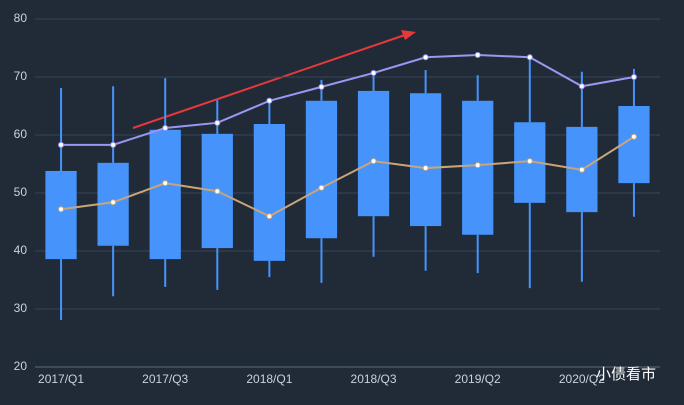 The height and width of the screenshot is (405, 684). I want to click on trend-arrow, so click(274, 79).